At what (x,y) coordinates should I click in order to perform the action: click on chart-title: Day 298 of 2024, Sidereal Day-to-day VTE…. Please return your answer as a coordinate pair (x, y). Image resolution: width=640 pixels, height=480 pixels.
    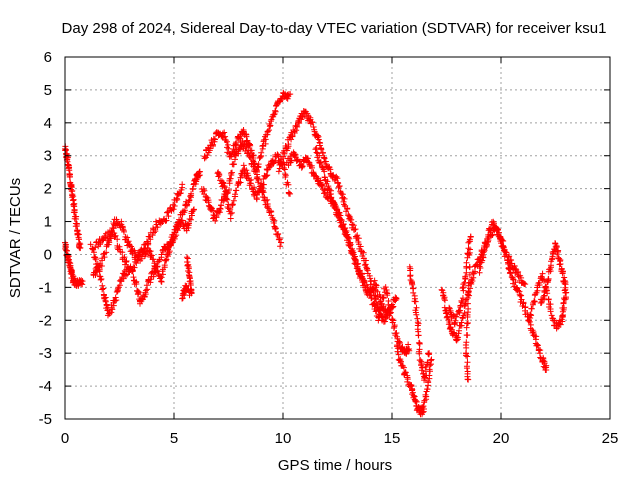
    Looking at the image, I should click on (334, 28).